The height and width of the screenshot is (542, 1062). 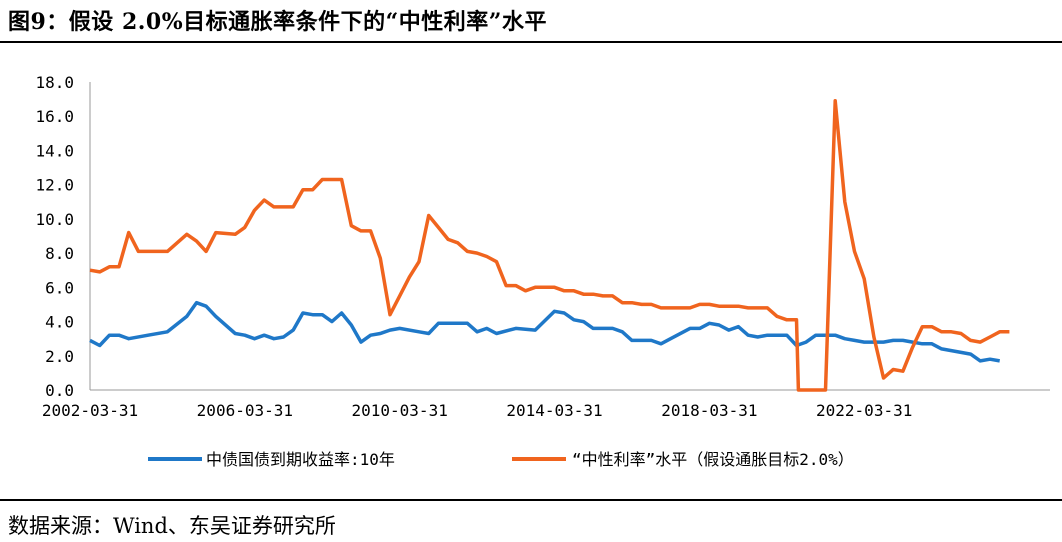 What do you see at coordinates (531, 500) in the screenshot?
I see `bottom-rule` at bounding box center [531, 500].